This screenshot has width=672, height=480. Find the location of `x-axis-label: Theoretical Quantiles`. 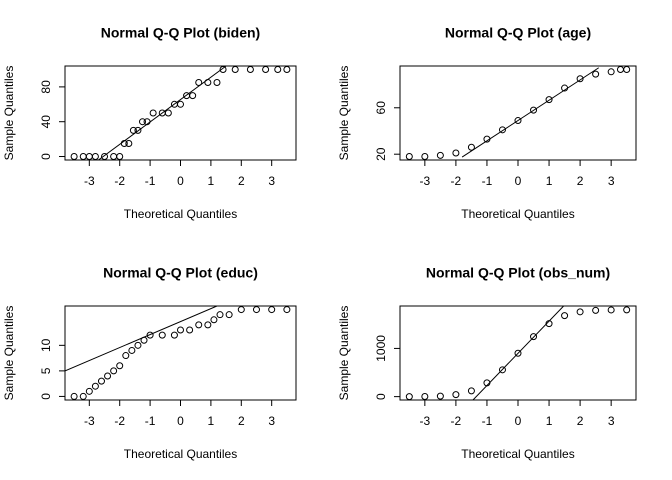

x-axis-label: Theoretical Quantiles is located at coordinates (517, 214).